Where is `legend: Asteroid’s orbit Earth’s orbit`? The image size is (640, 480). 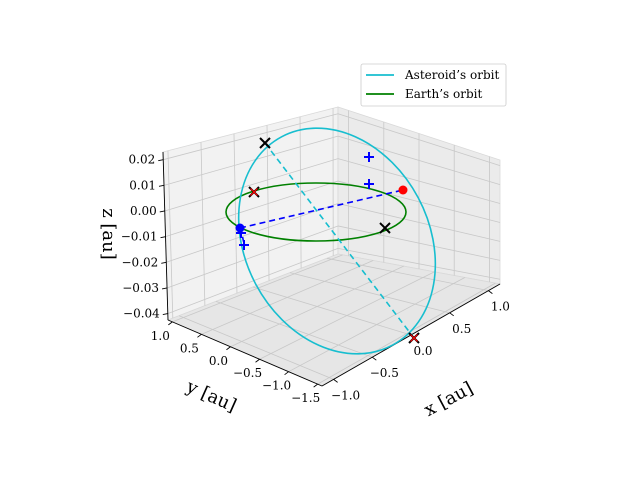
legend: Asteroid’s orbit Earth’s orbit is located at coordinates (433, 85).